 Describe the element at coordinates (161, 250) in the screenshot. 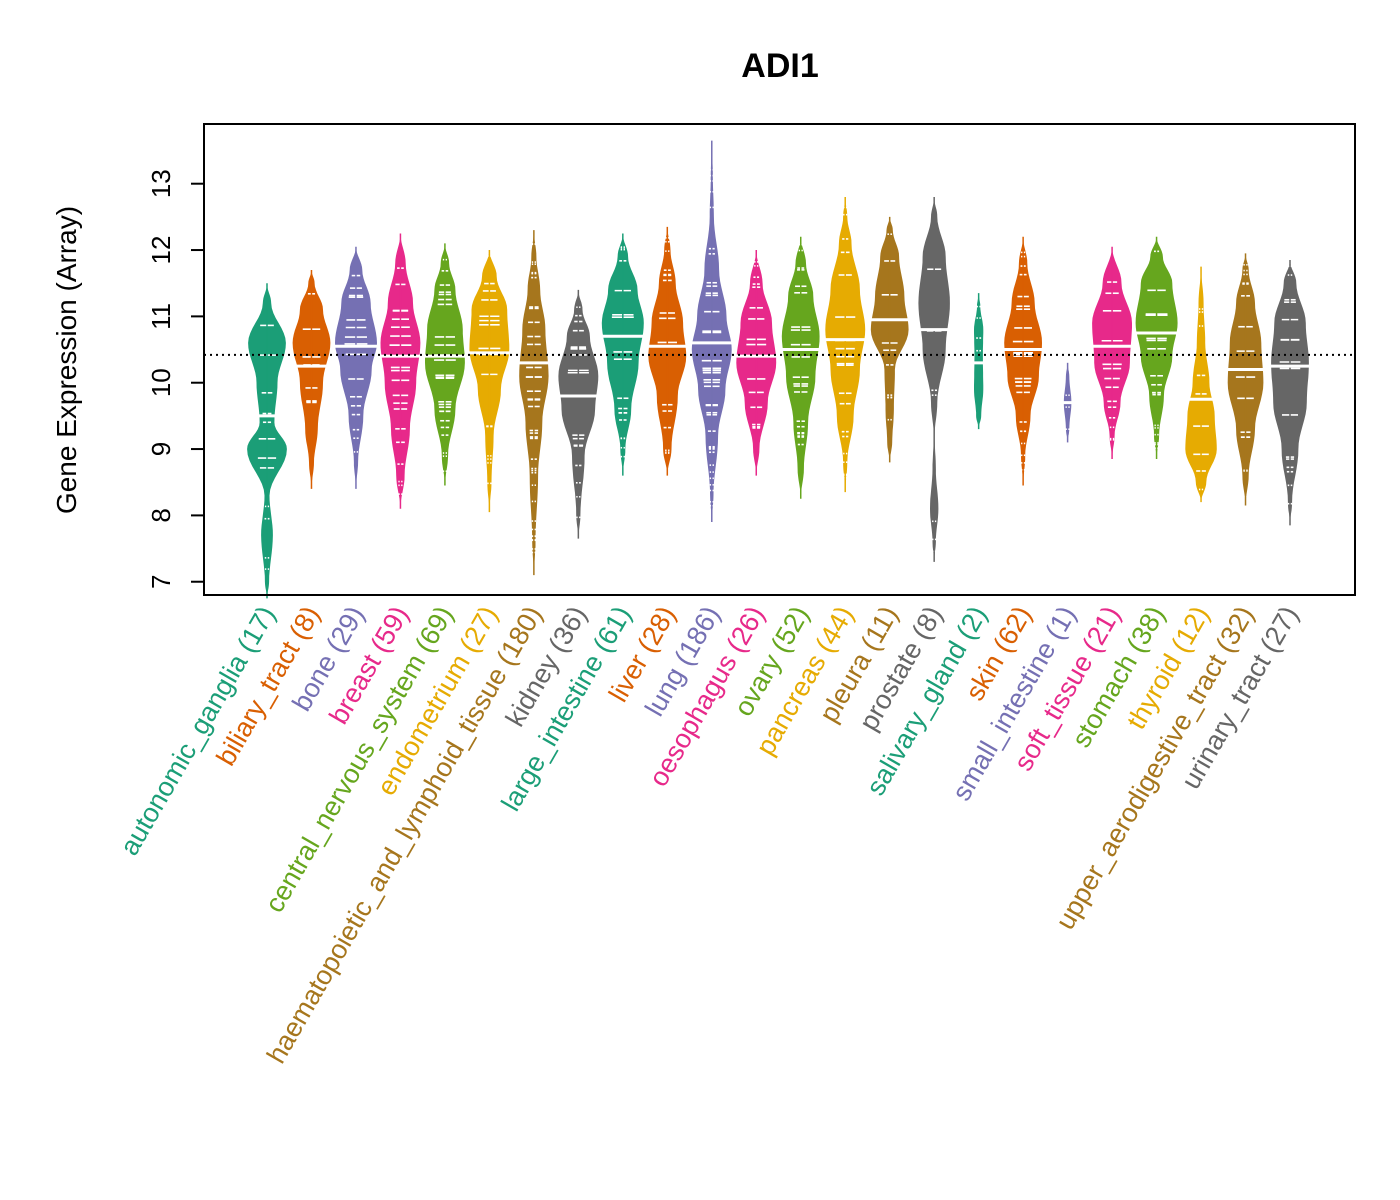

I see `y-tick-label: 12` at that location.